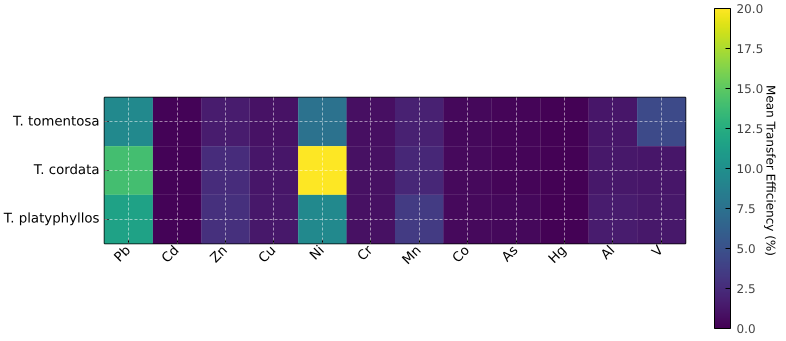 The image size is (786, 341). I want to click on color-bar-label: 20.0, so click(750, 9).